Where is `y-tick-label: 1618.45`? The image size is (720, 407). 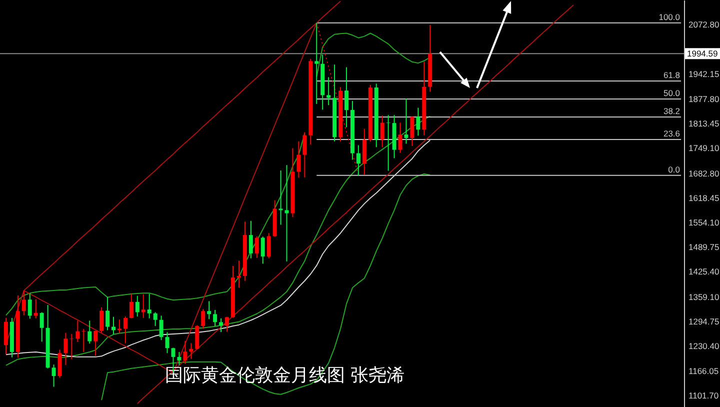 y-tick-label: 1618.45 is located at coordinates (704, 197).